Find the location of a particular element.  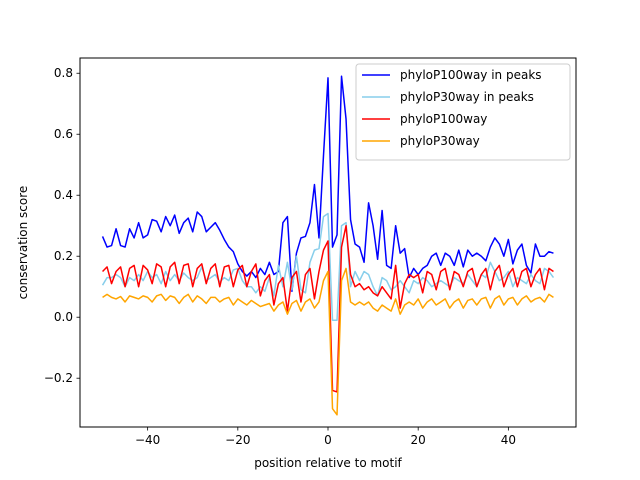

x-tick-label: 0 is located at coordinates (328, 440).